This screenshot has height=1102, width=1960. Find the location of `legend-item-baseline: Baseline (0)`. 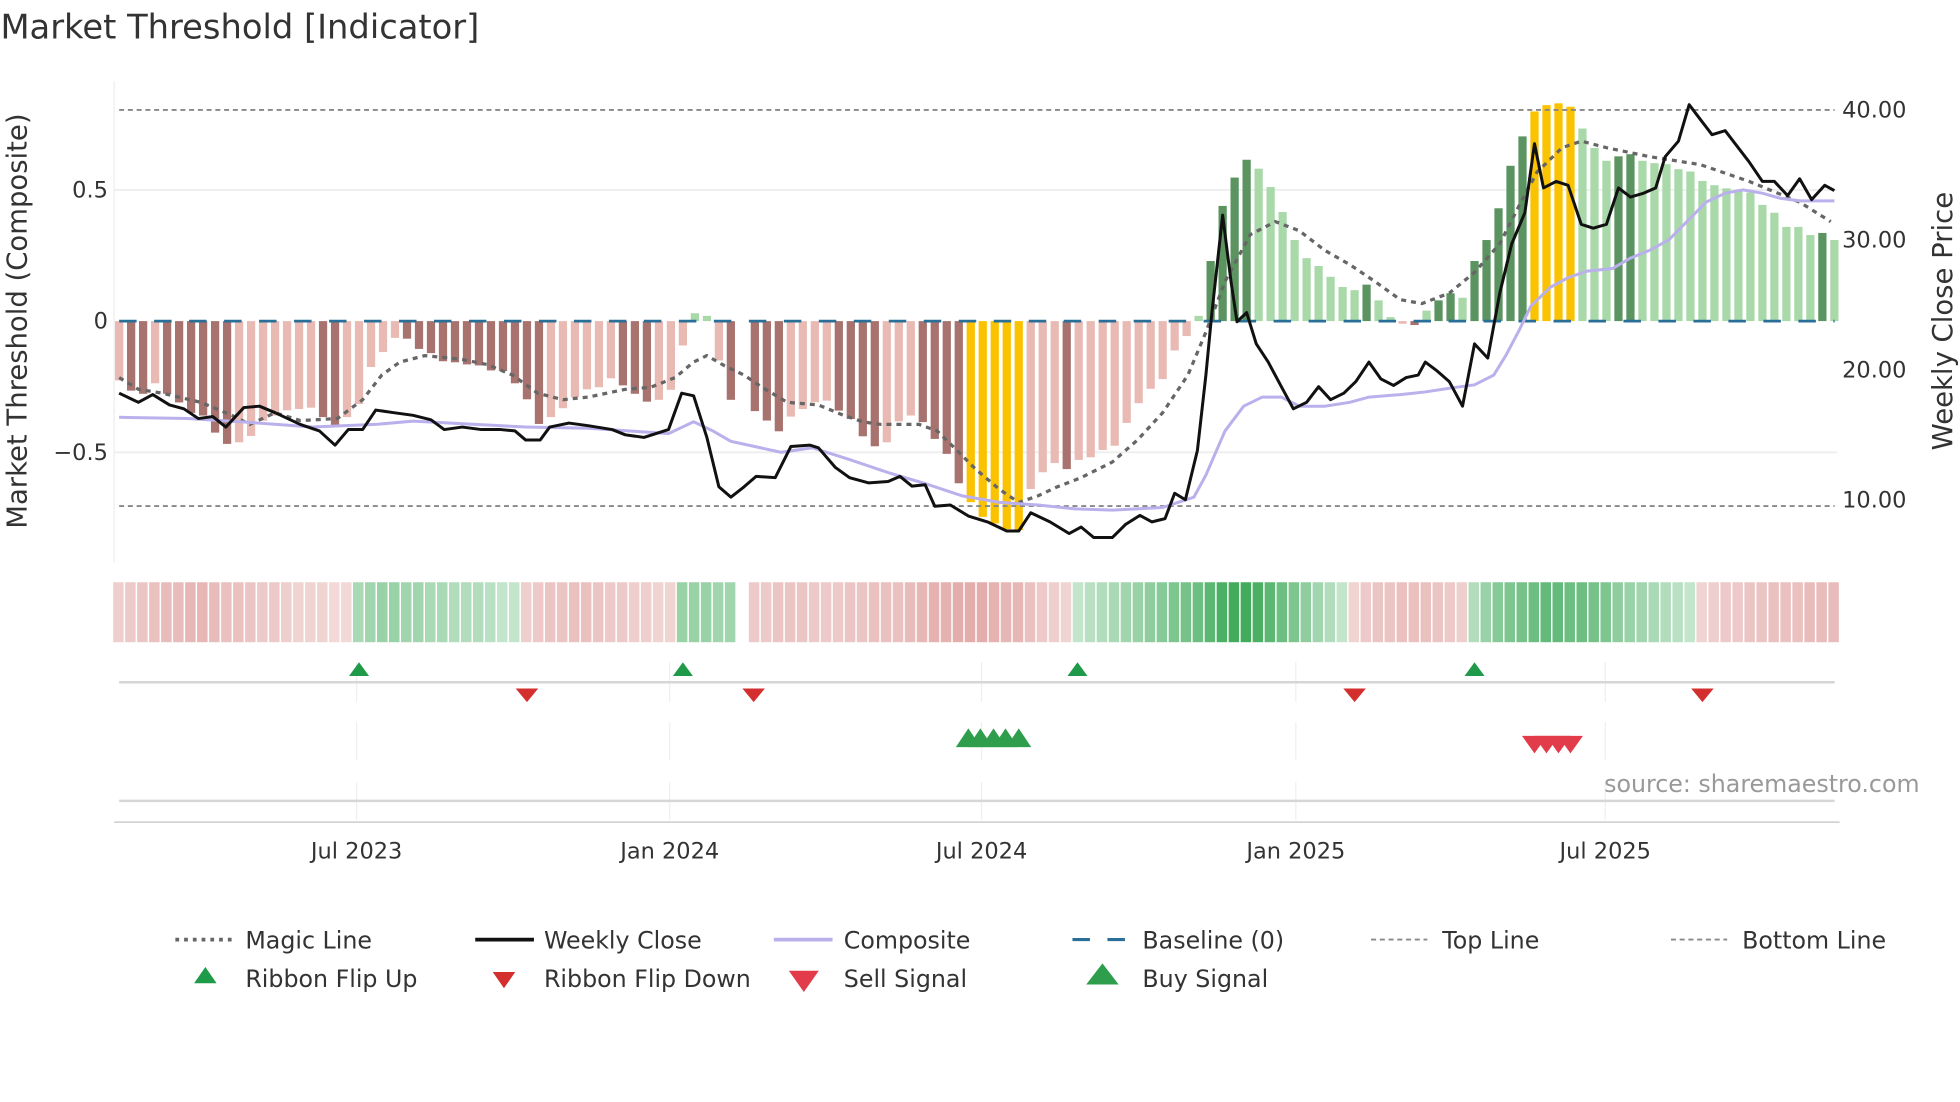

legend-item-baseline: Baseline (0) is located at coordinates (1178, 940).